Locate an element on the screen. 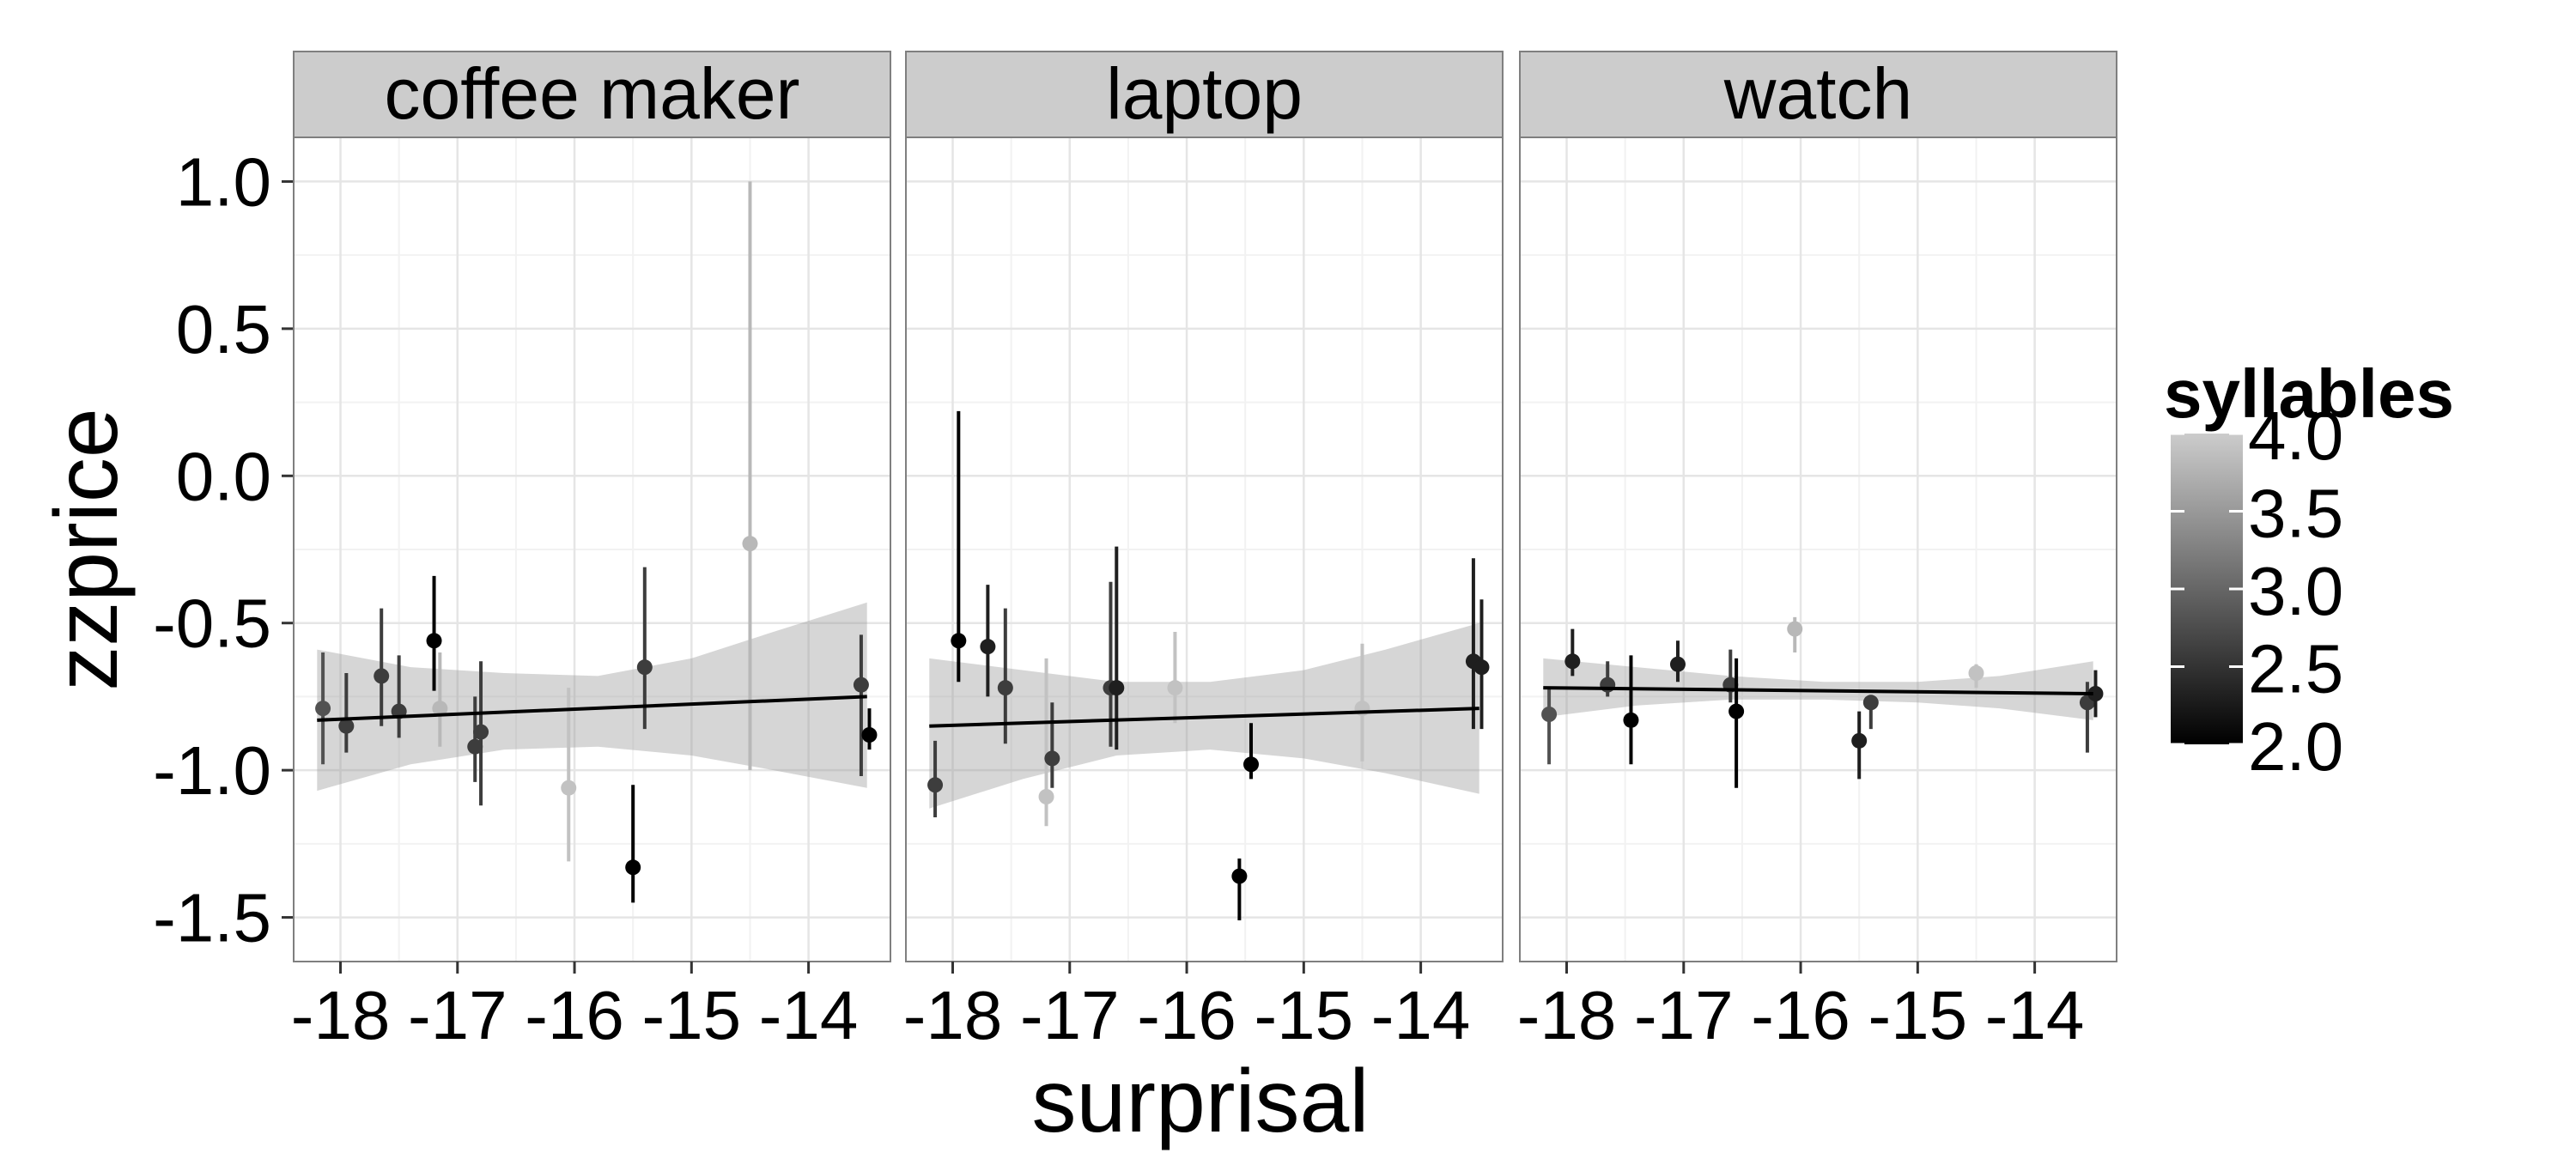 Image resolution: width=2576 pixels, height=1159 pixels. confidence-ribbon is located at coordinates (592, 697).